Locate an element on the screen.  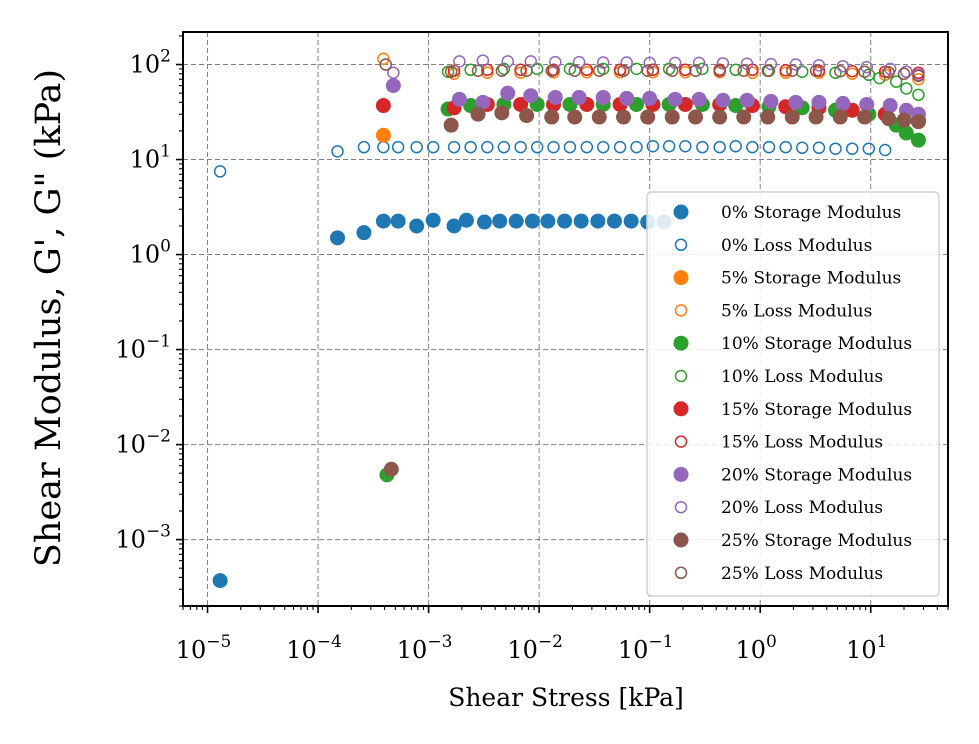
y-tick-label: 10² is located at coordinates (150, 63).